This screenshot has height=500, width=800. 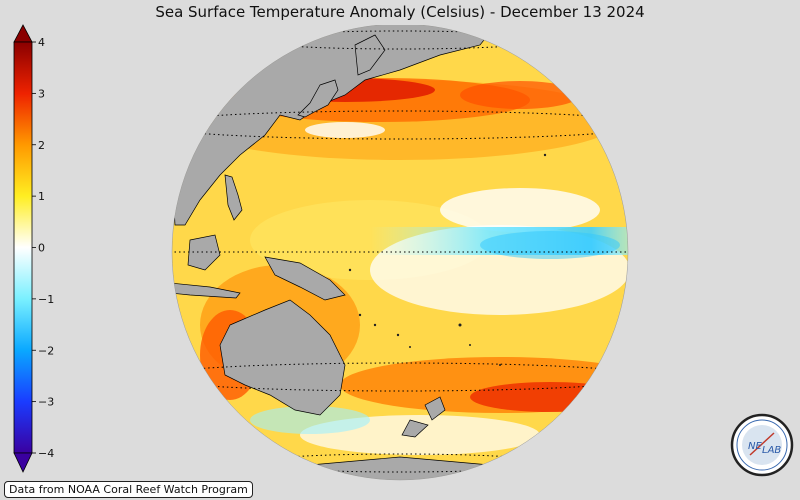 What do you see at coordinates (41, 145) in the screenshot?
I see `colorbar-tick-label: 2` at bounding box center [41, 145].